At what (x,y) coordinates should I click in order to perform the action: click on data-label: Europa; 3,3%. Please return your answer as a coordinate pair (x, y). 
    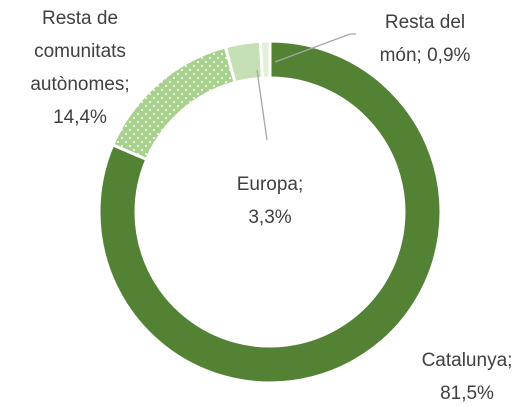
    Looking at the image, I should click on (270, 201).